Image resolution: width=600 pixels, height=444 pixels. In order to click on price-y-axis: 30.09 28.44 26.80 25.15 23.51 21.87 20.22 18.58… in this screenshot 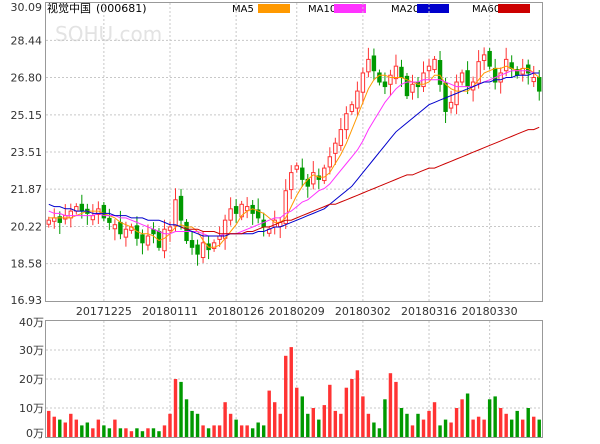, I will do `click(27, 154)`.